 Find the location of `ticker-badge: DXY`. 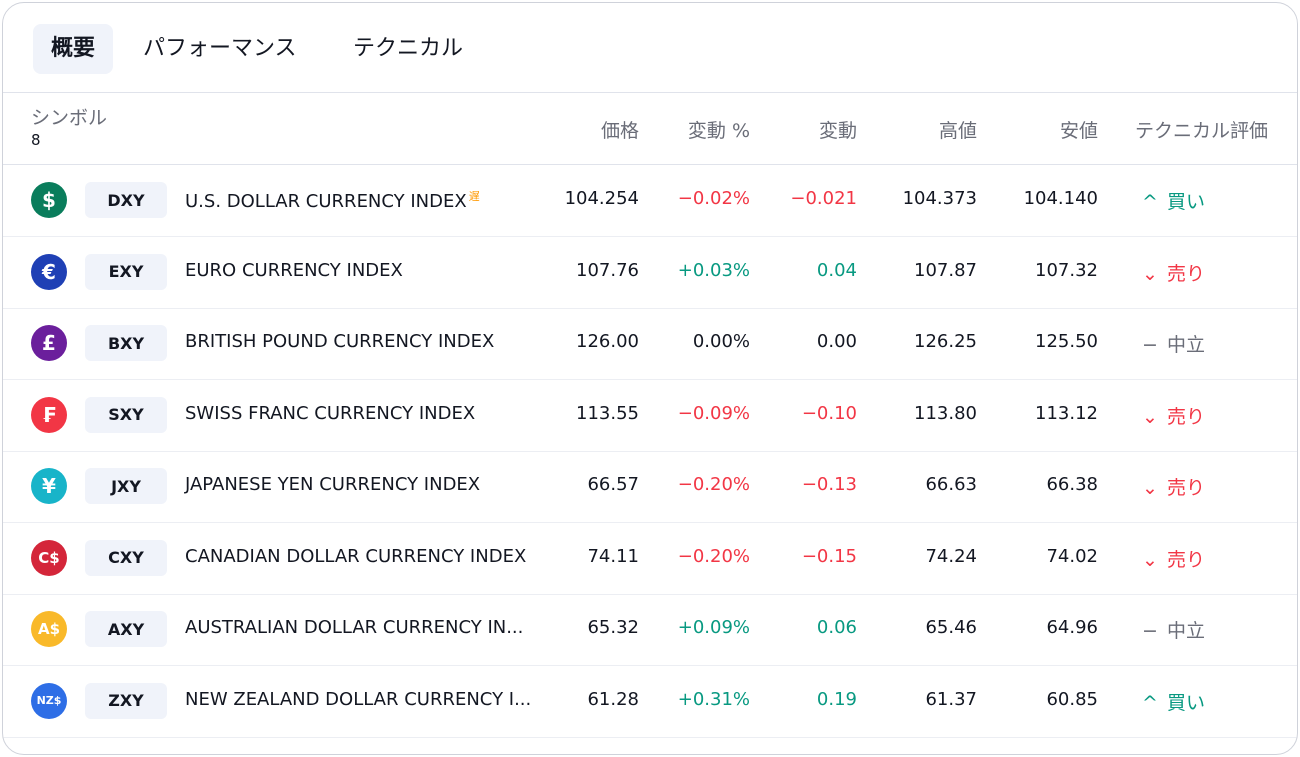

ticker-badge: DXY is located at coordinates (126, 200).